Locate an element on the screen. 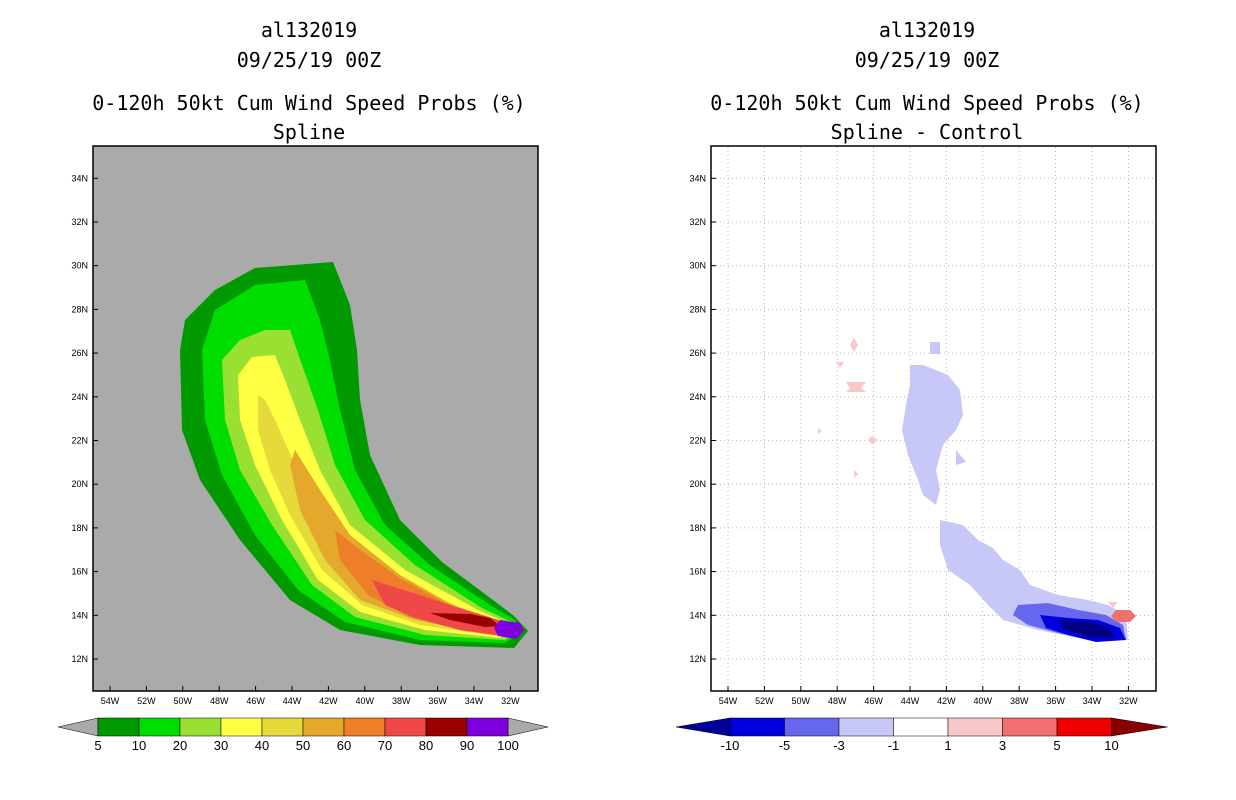  contour-neg10-core is located at coordinates (1086, 629).